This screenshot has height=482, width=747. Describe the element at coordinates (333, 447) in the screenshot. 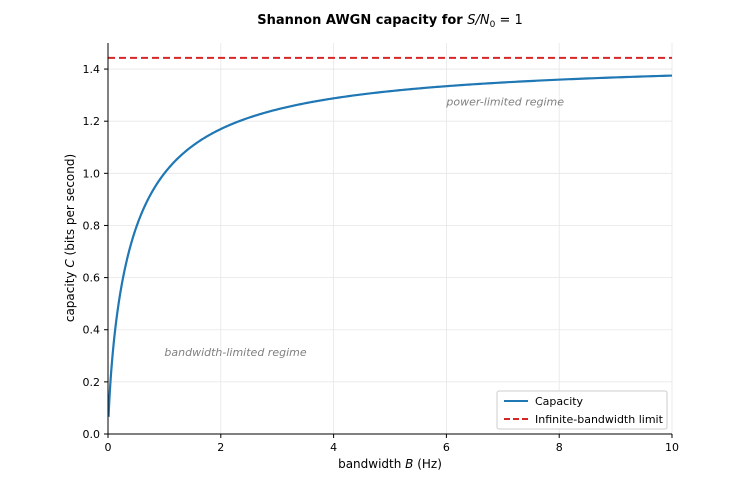

I see `x-tick-label: 4` at that location.